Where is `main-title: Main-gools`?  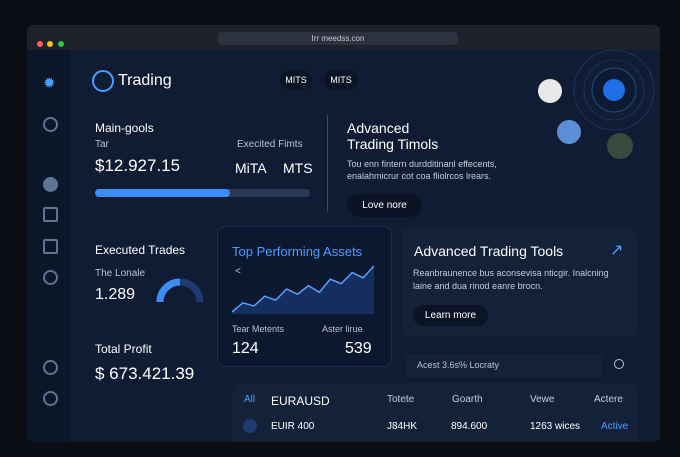
main-title: Main-gools is located at coordinates (124, 128).